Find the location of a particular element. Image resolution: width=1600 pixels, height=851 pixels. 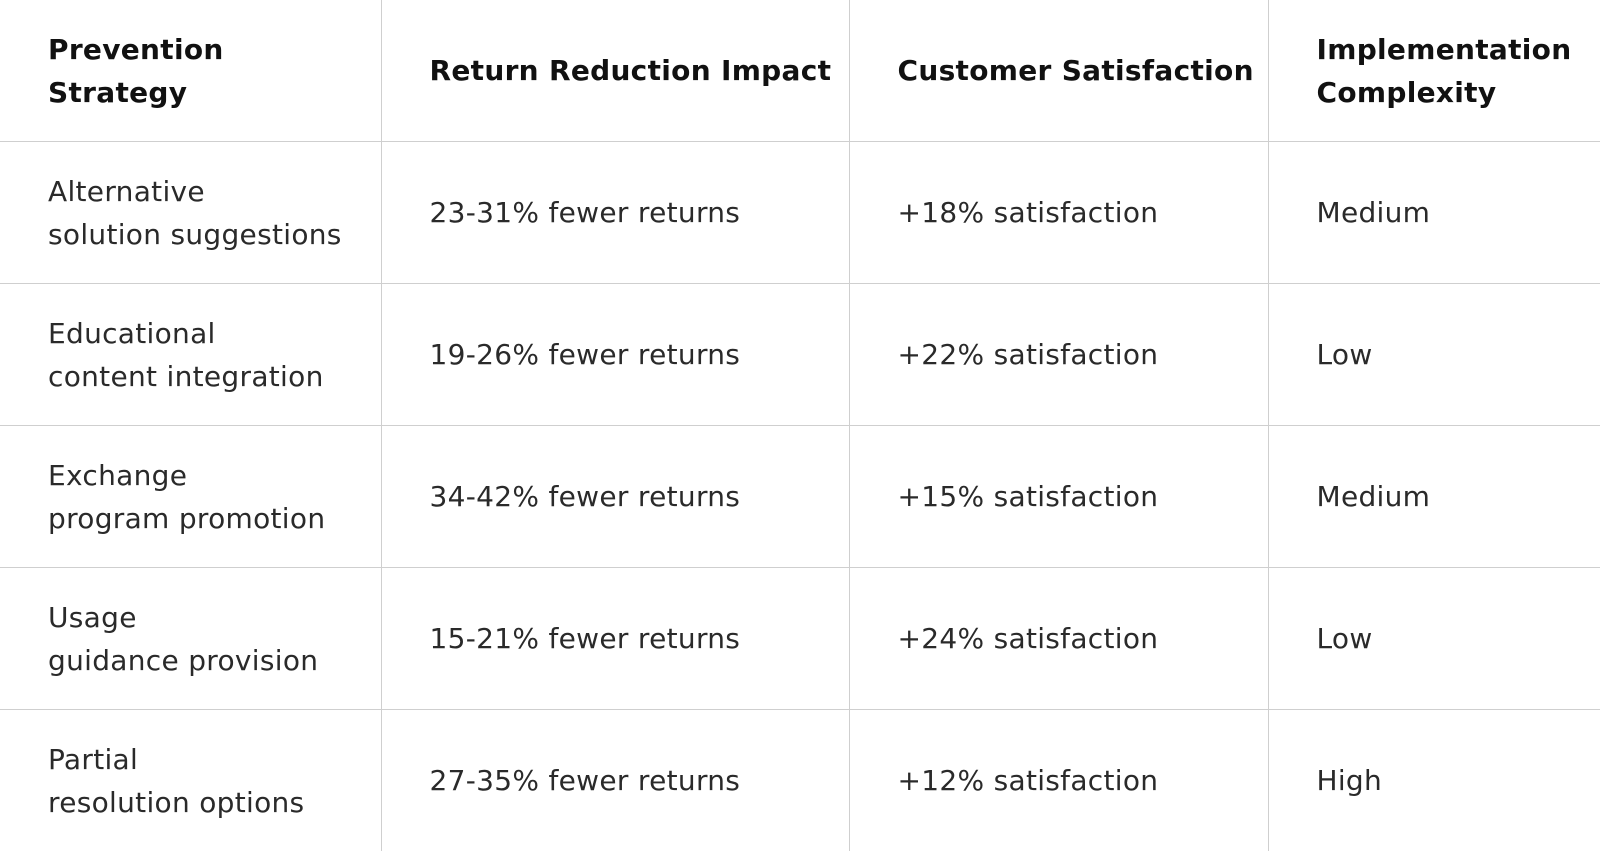

header-cell: Implementation Complexity is located at coordinates (1434, 71).